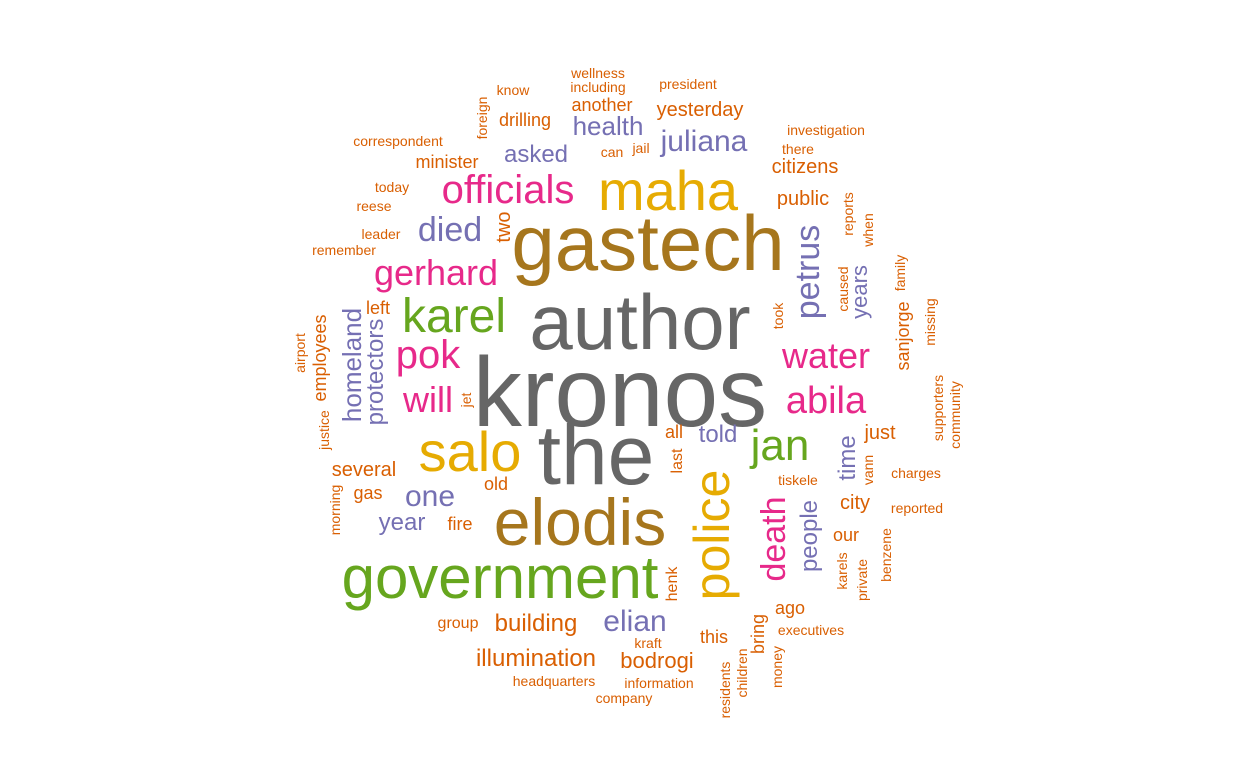 The height and width of the screenshot is (768, 1248). Describe the element at coordinates (803, 199) in the screenshot. I see `word-public: public` at that location.